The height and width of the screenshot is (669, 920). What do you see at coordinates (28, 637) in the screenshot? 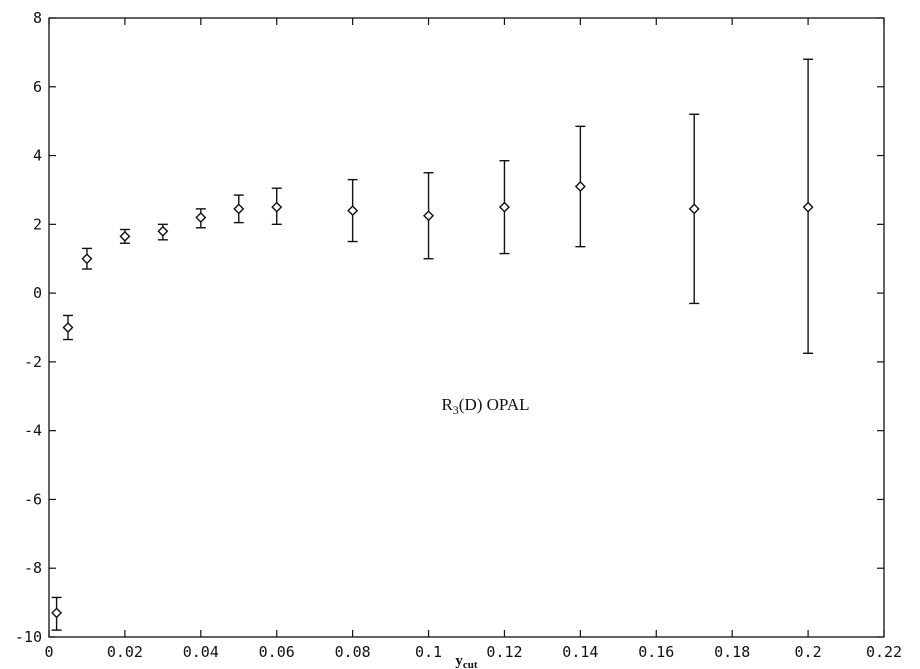
I see `y-tick-label: -10` at bounding box center [28, 637].